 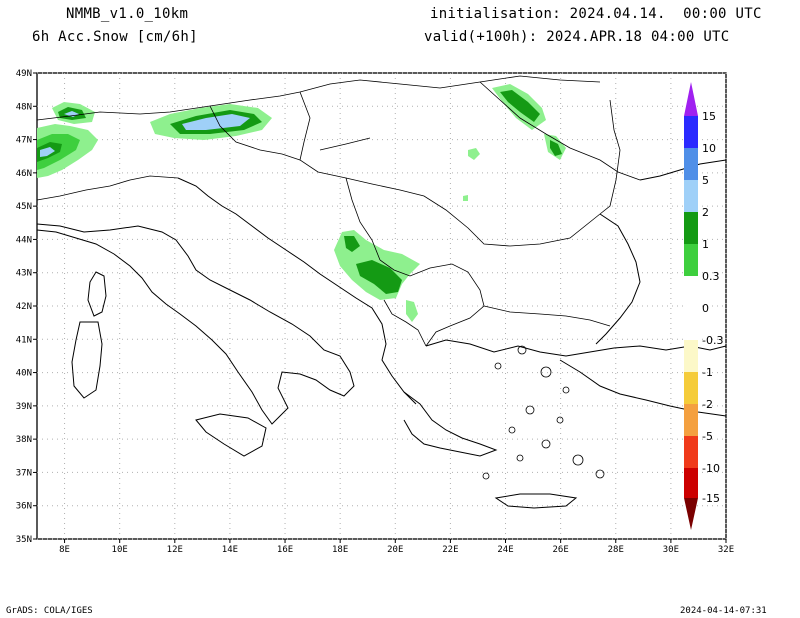 I want to click on lon-tick-label: 10E, so click(x=120, y=550).